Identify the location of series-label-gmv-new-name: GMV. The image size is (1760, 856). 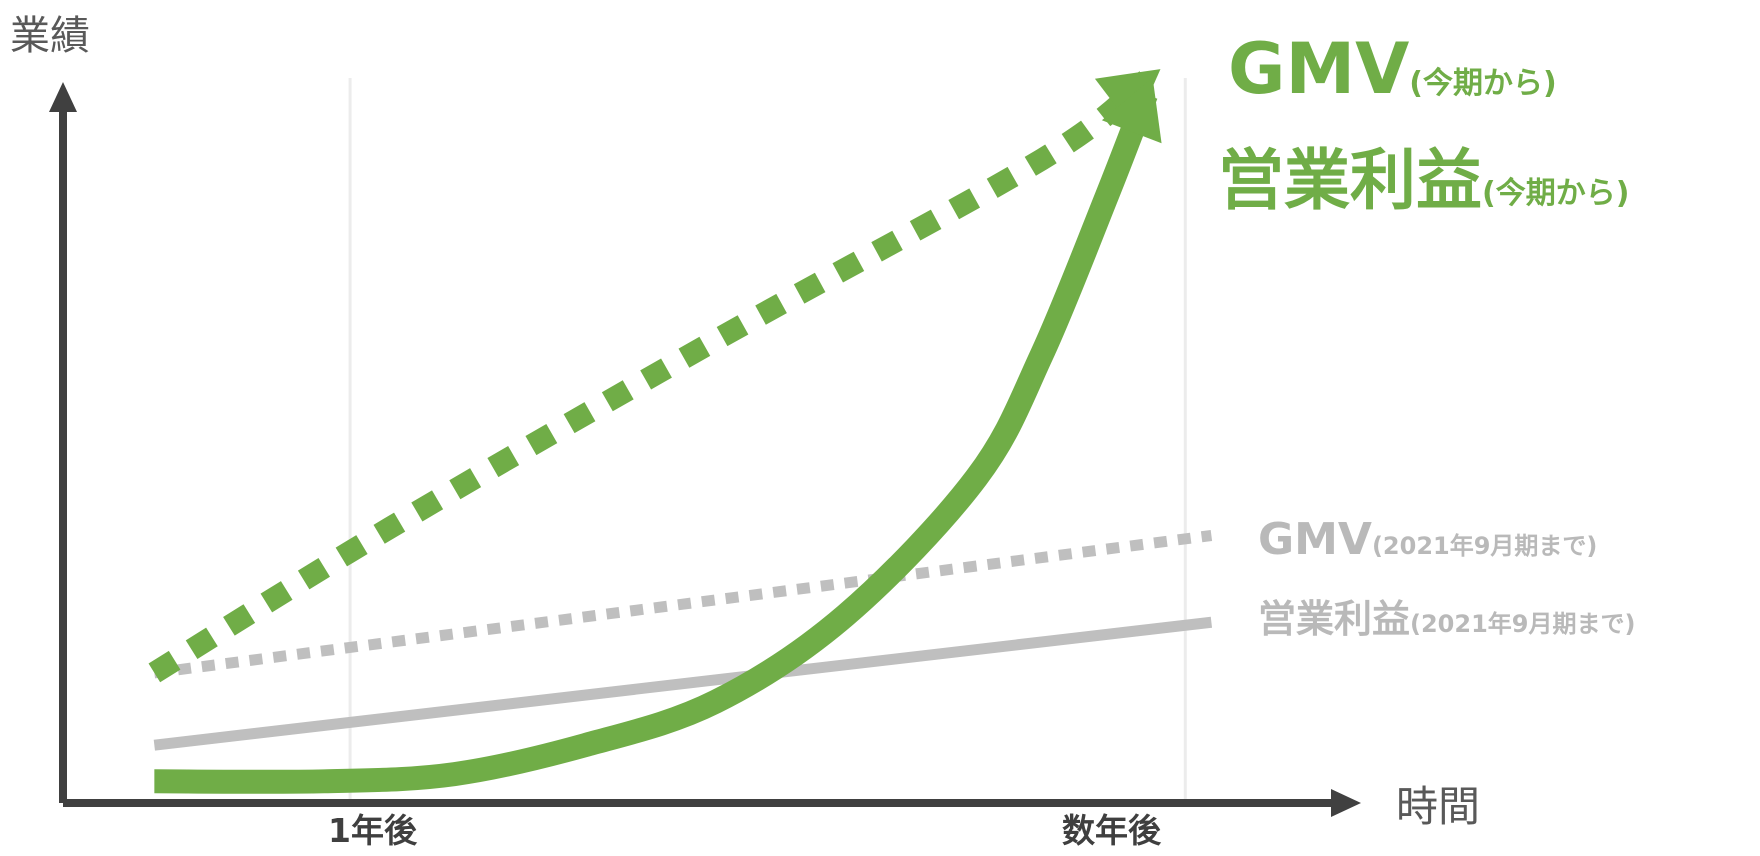
(1319, 69).